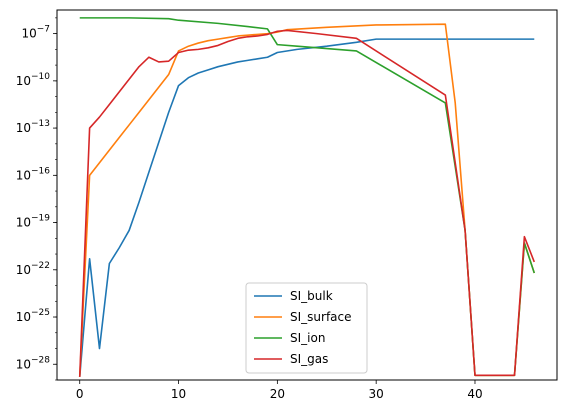  I want to click on y-tick-label: 10−28, so click(33, 363).